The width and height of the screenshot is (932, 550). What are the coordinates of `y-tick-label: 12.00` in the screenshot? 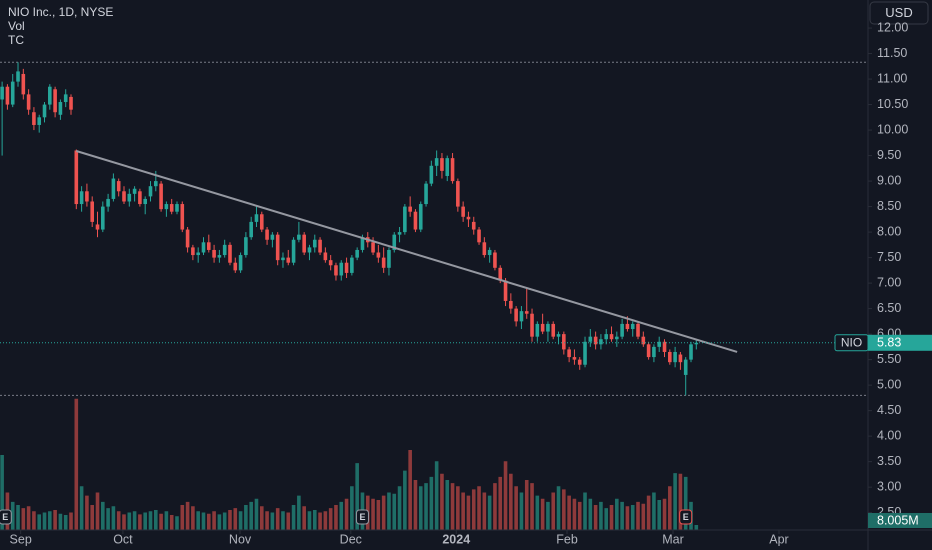 It's located at (892, 27).